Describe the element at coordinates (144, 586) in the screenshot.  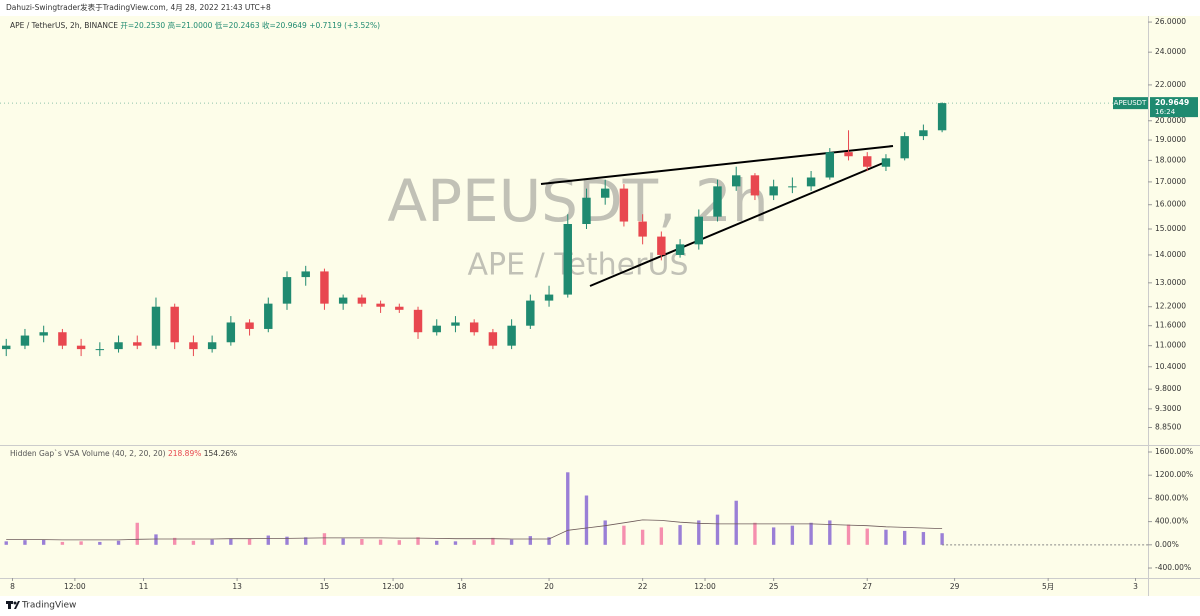
I see `x-tick-label: 11` at that location.